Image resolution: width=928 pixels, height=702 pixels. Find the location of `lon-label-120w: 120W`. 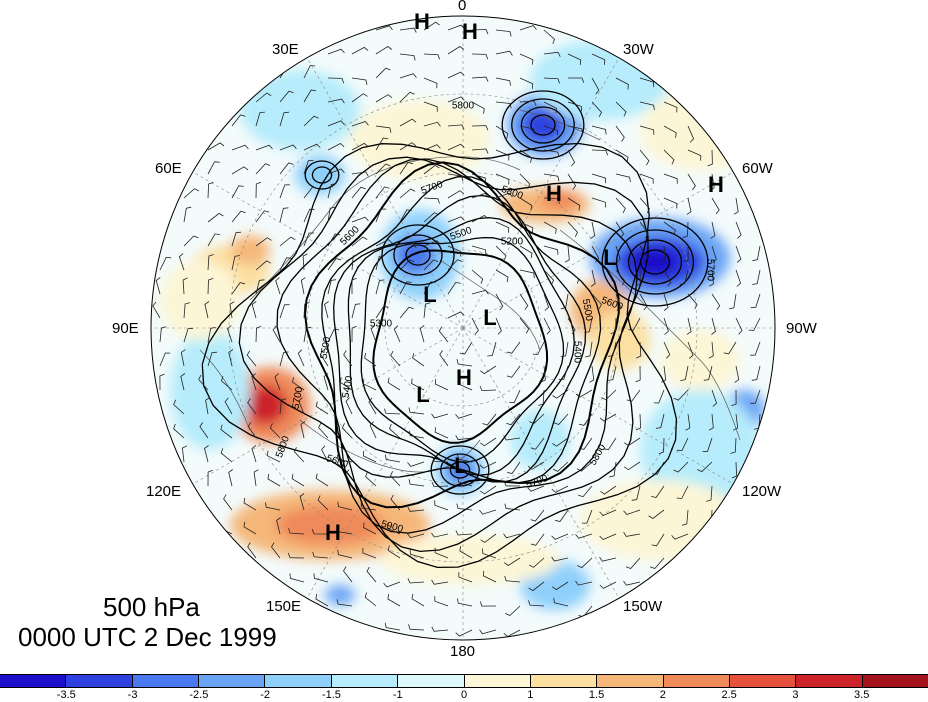

lon-label-120w: 120W is located at coordinates (762, 491).